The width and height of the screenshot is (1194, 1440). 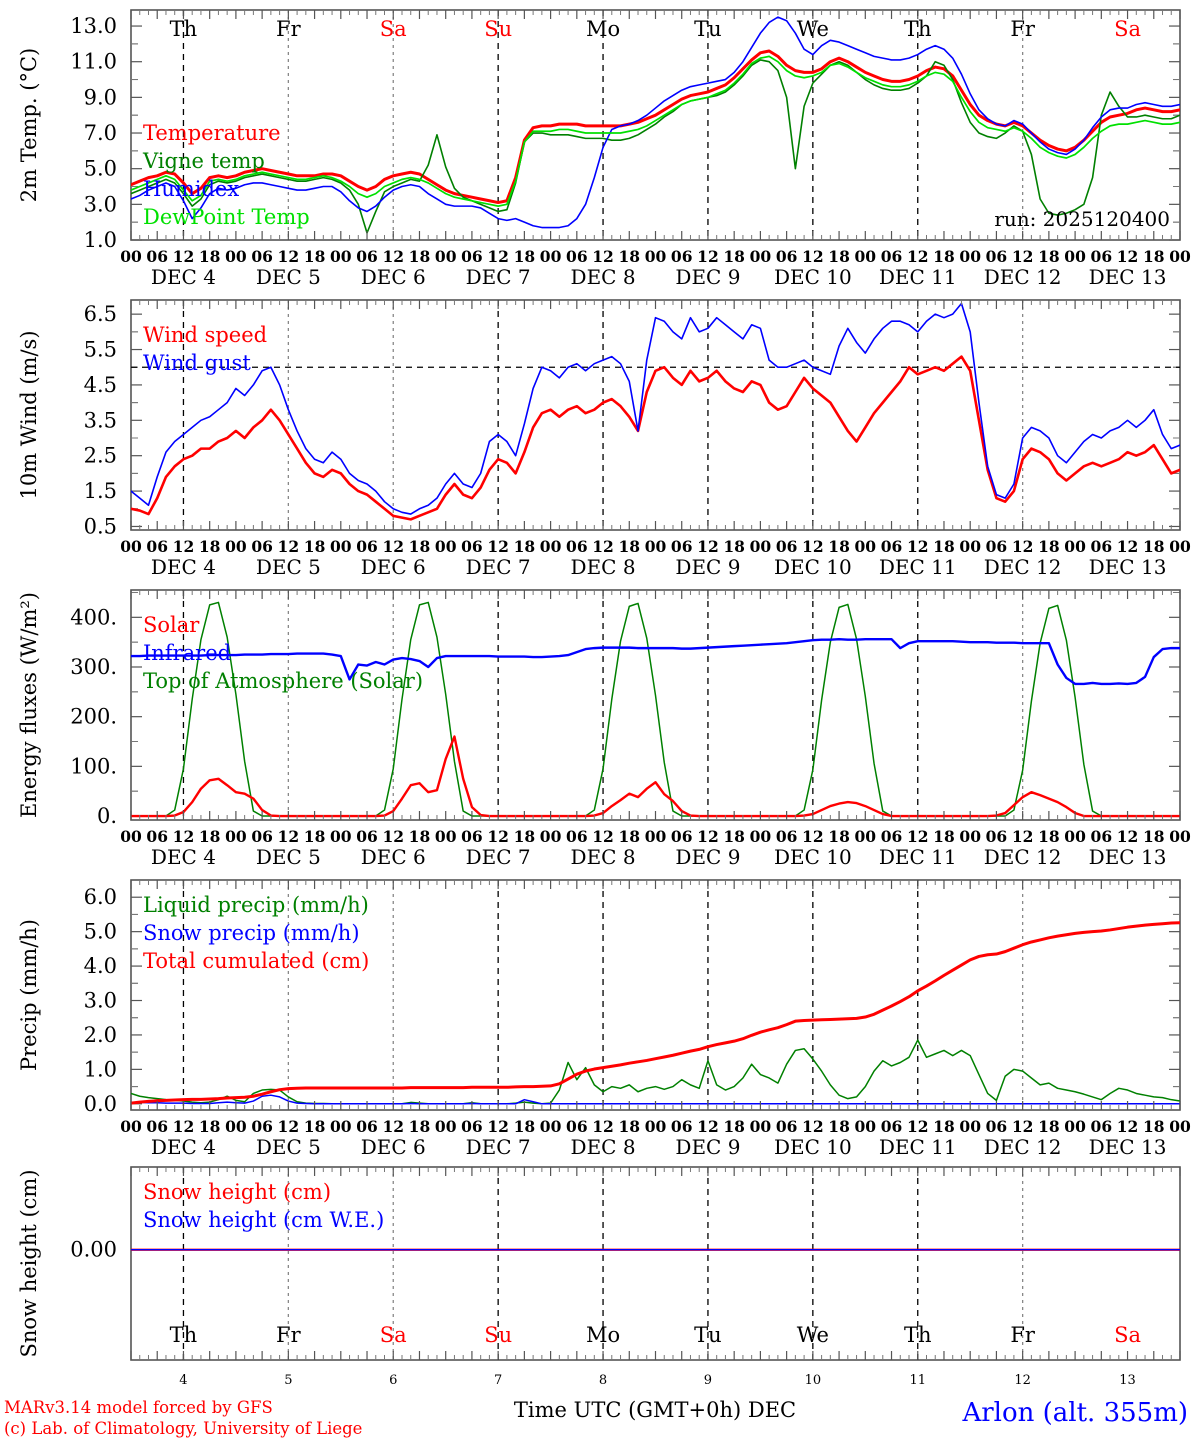 What do you see at coordinates (603, 1147) in the screenshot?
I see `date-tick-label: DEC 8` at bounding box center [603, 1147].